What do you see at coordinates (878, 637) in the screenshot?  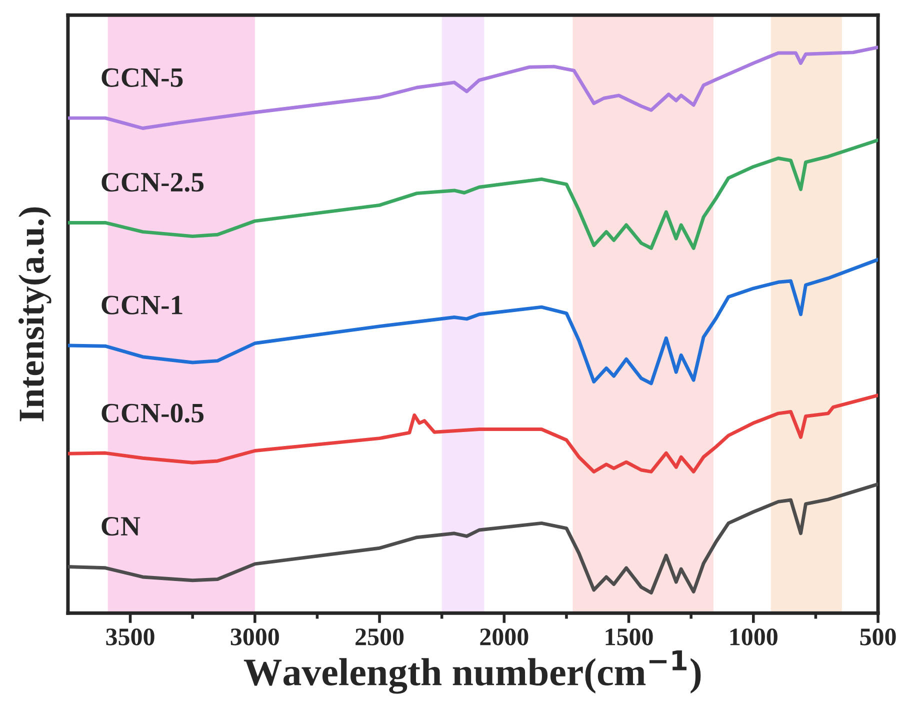 I see `x-tick-label: 500` at bounding box center [878, 637].